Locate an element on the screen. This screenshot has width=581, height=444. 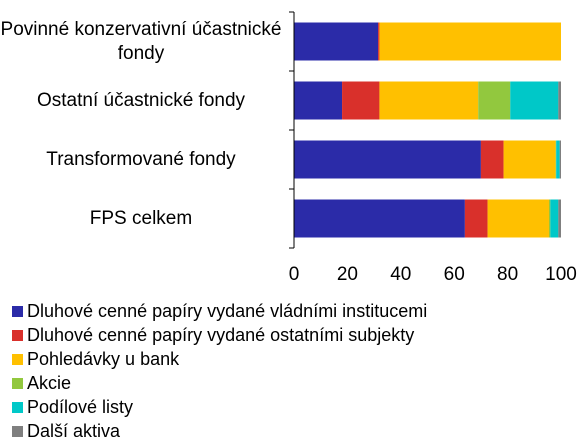
legend-item: Akcie is located at coordinates (41, 383).